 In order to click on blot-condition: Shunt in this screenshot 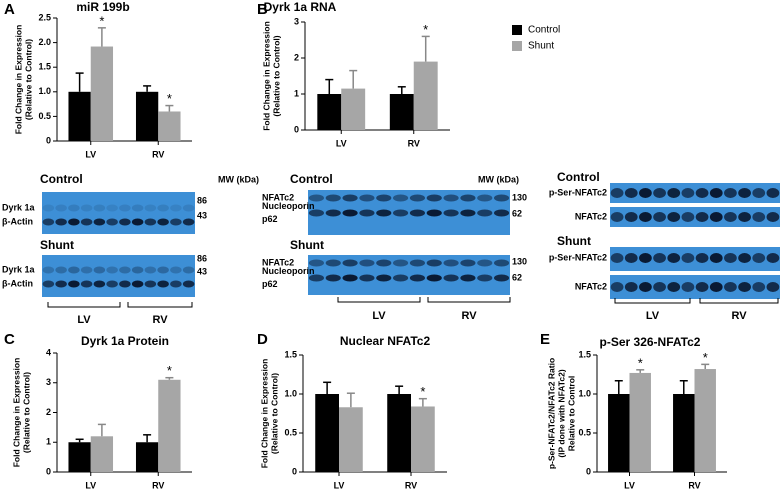, I will do `click(57, 245)`.